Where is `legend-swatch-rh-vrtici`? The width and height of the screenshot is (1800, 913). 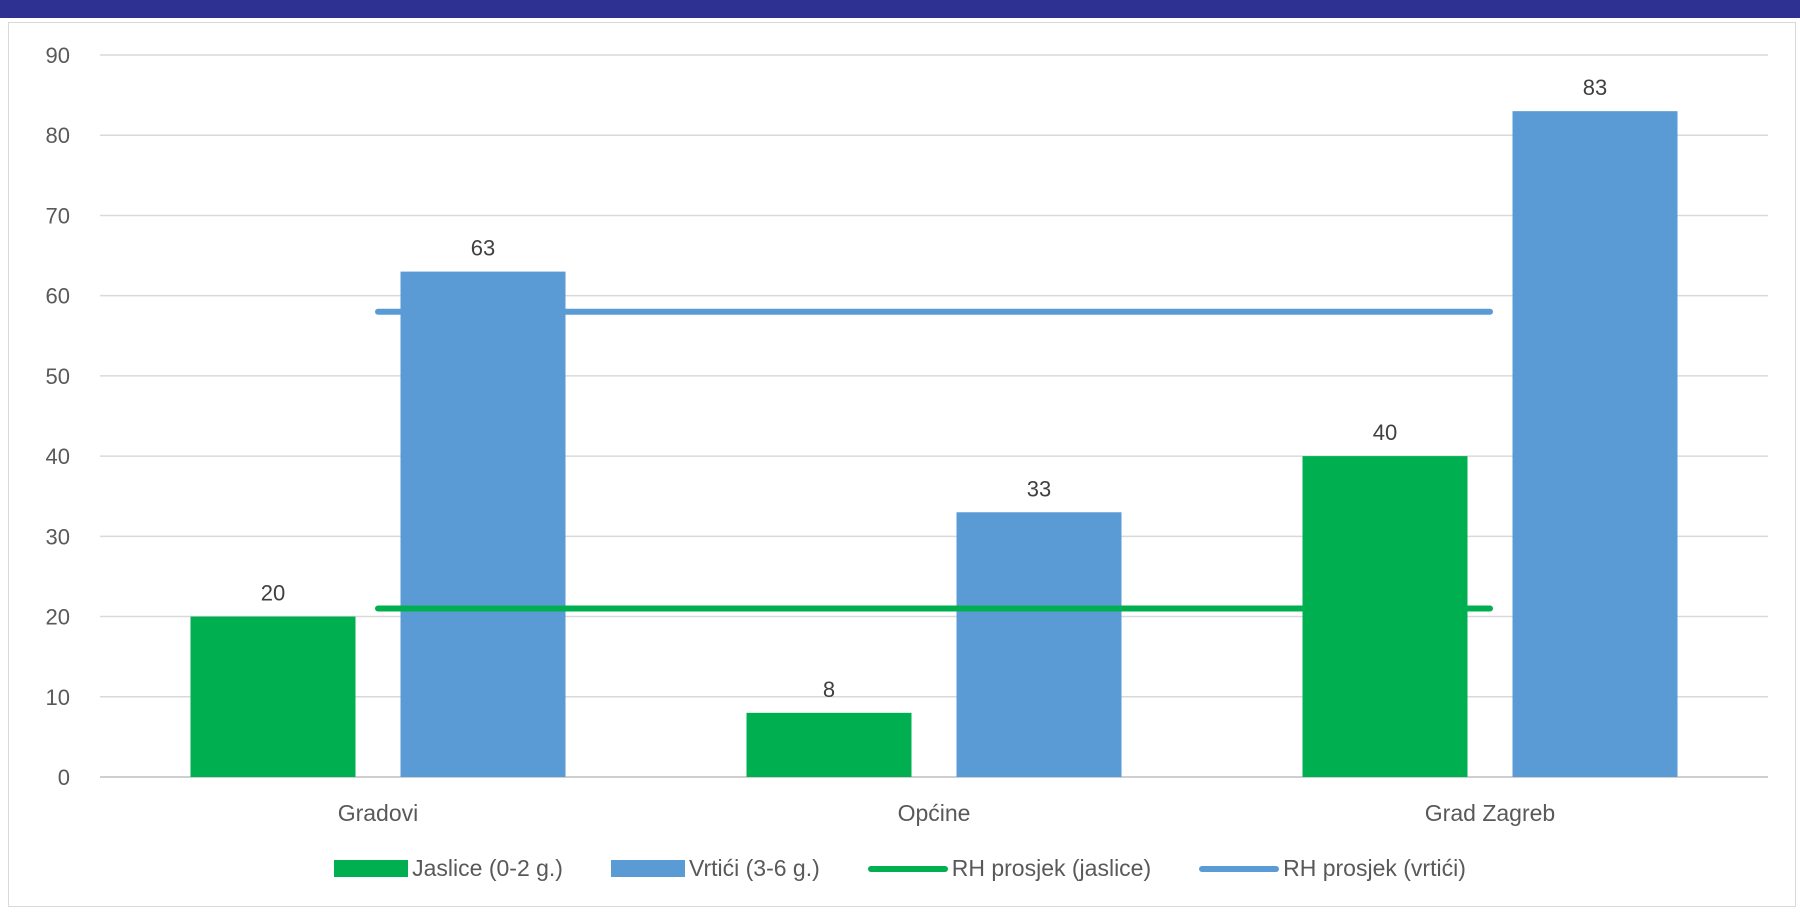 legend-swatch-rh-vrtici is located at coordinates (1239, 868).